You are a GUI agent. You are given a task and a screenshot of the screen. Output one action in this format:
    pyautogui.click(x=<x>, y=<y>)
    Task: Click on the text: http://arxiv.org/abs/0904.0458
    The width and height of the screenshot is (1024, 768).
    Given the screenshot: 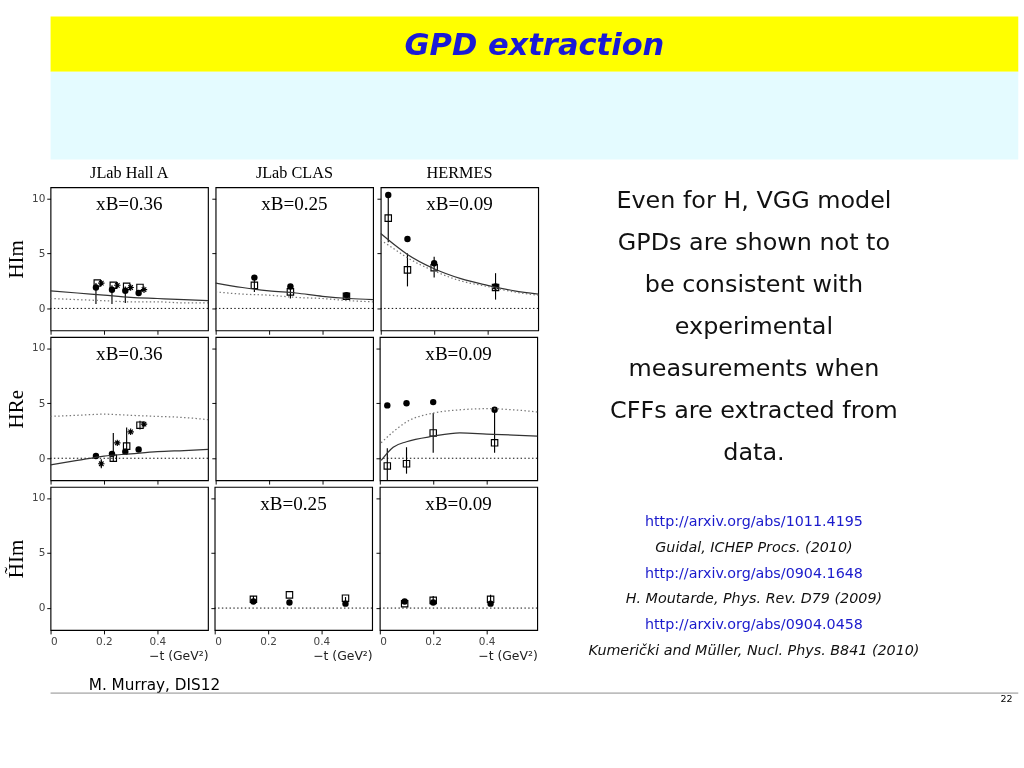 What is the action you would take?
    pyautogui.click(x=753, y=624)
    